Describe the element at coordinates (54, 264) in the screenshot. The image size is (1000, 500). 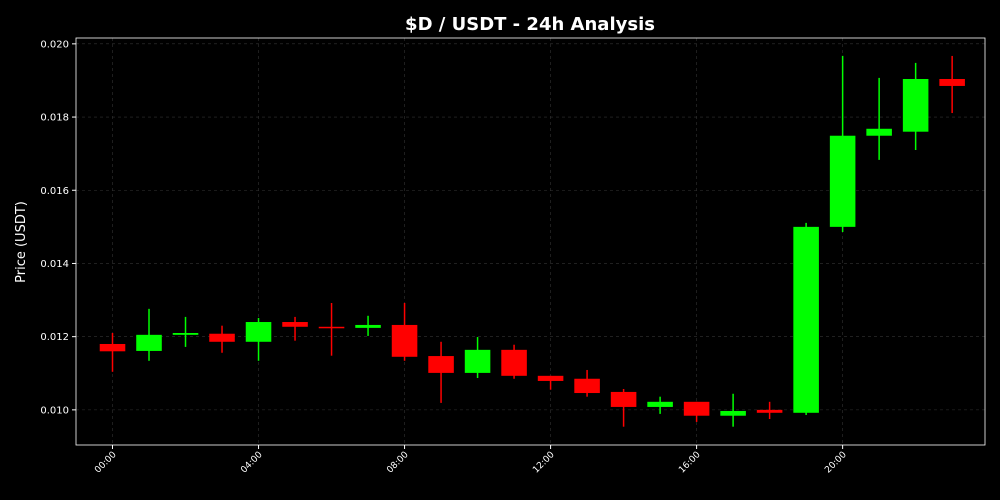
I see `y-tick-label: 0.014` at that location.